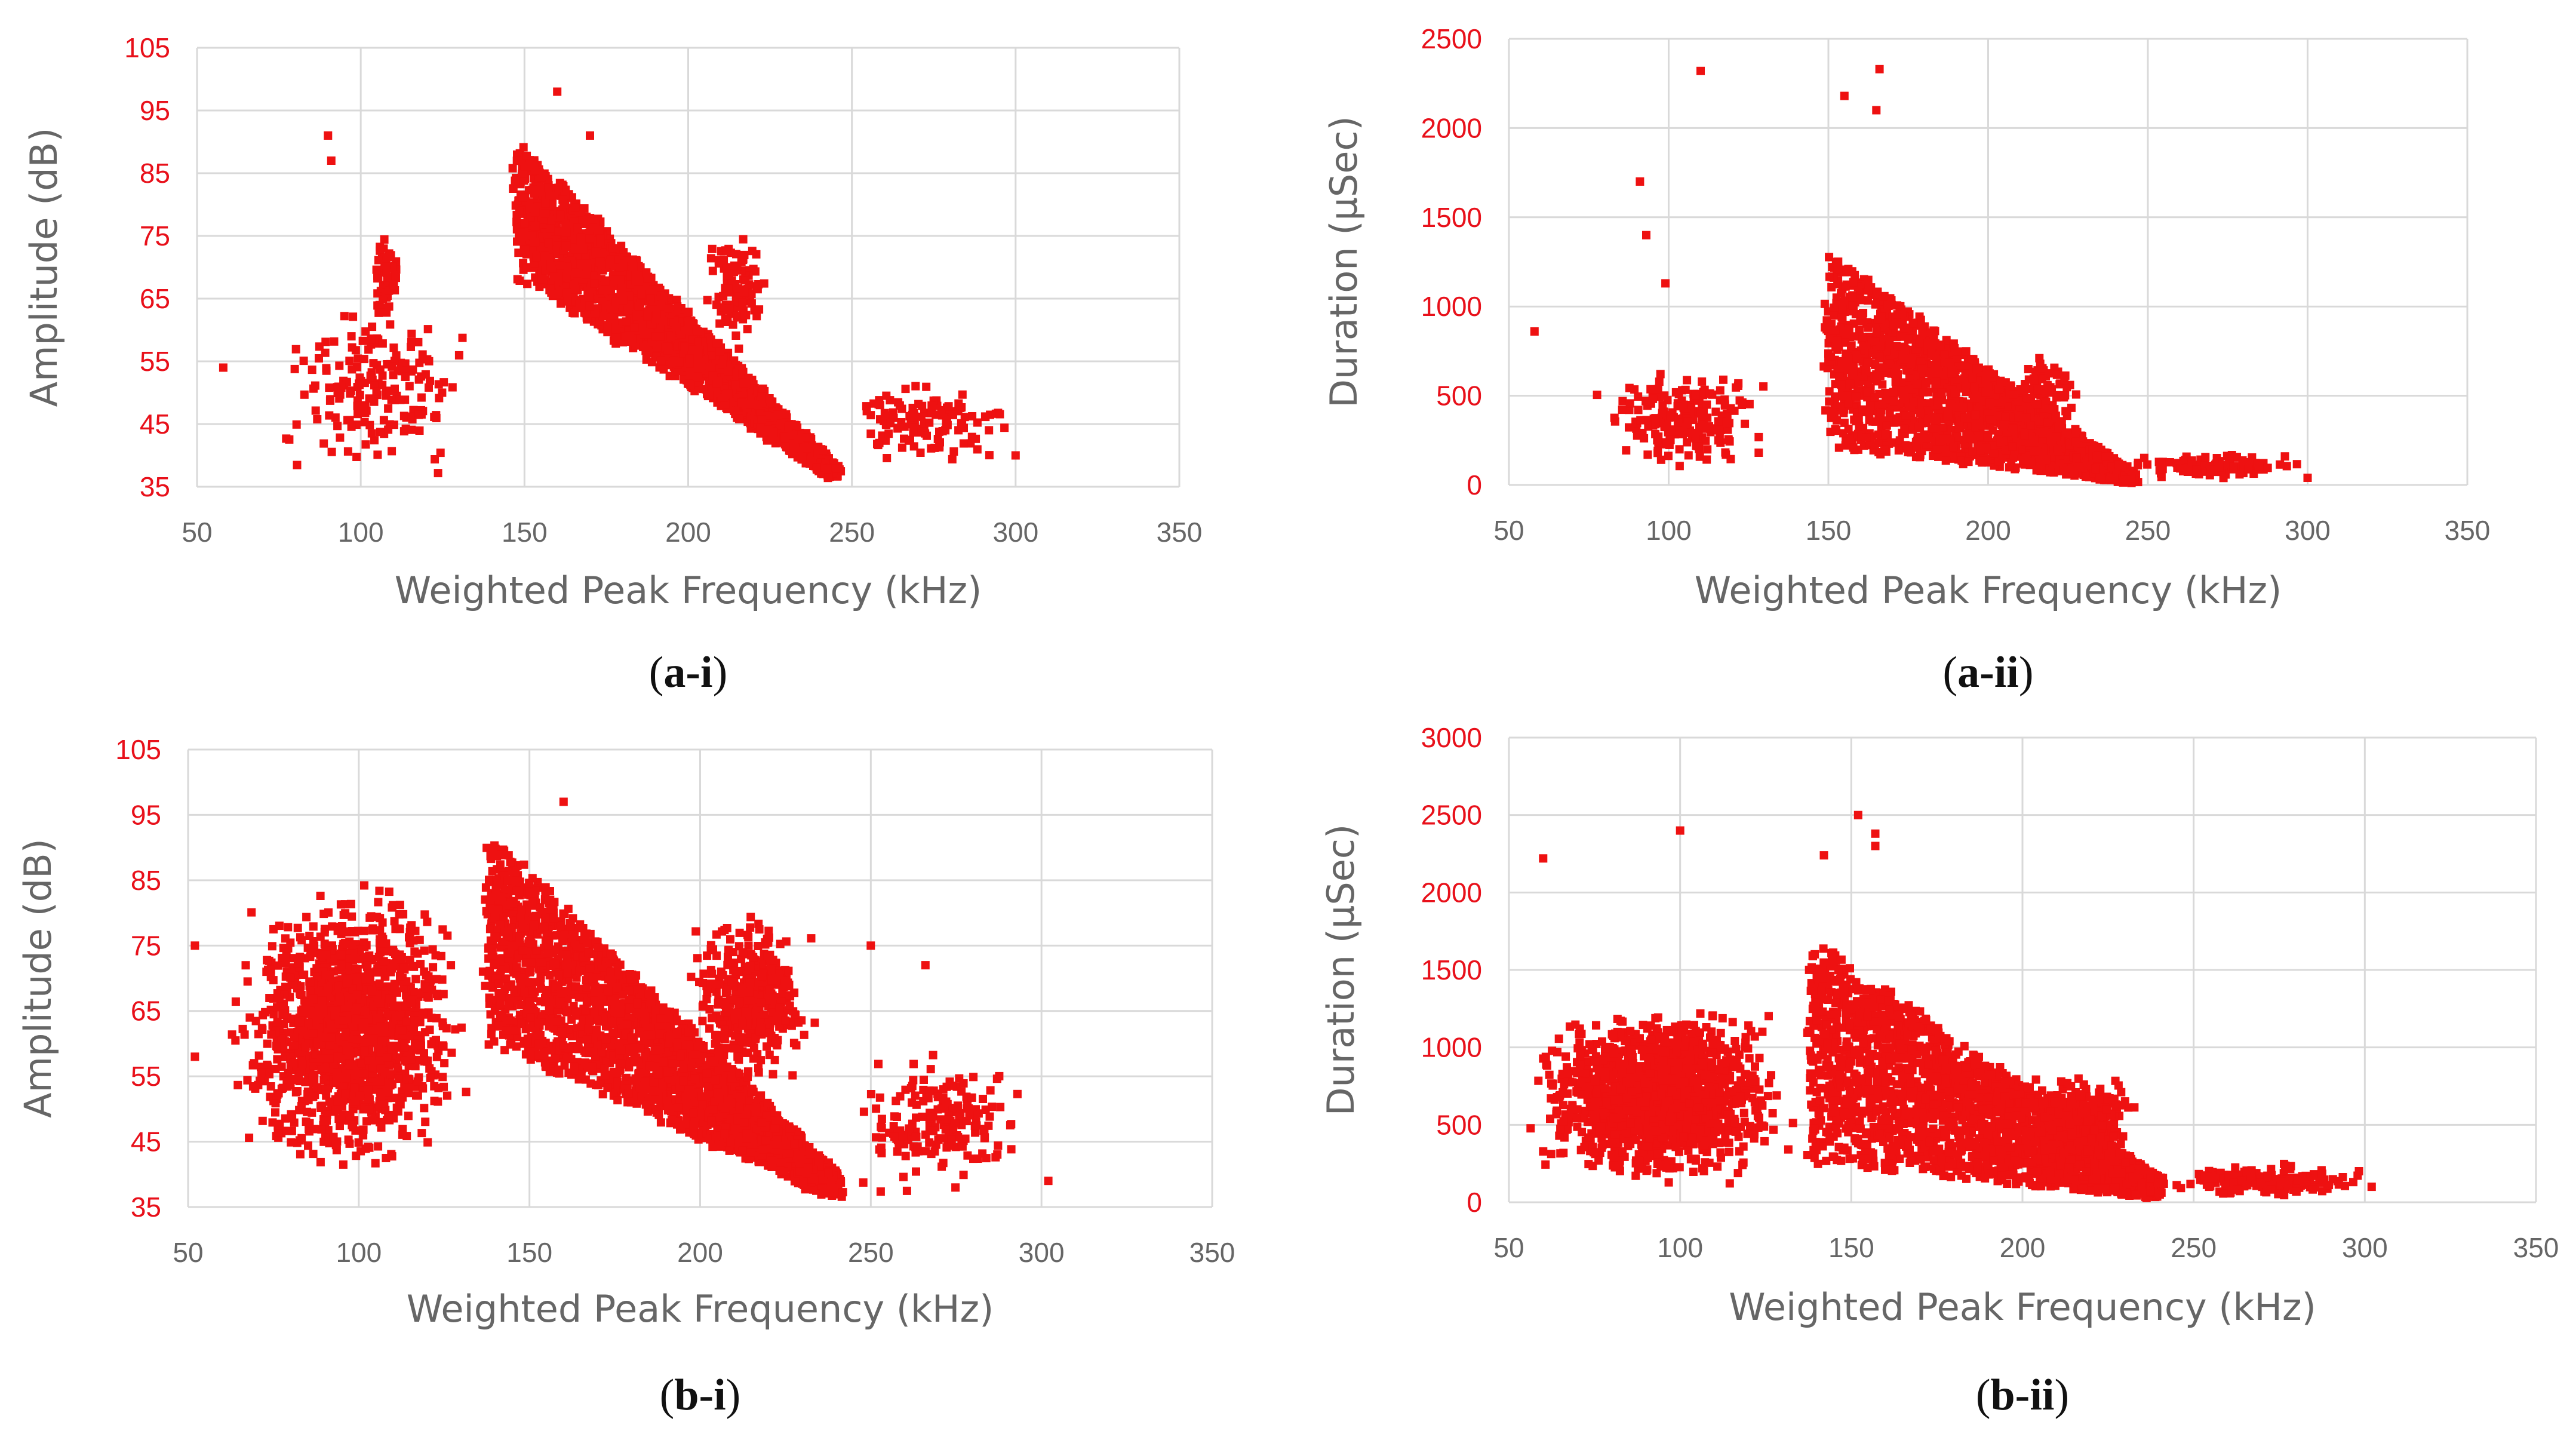 Image resolution: width=2576 pixels, height=1431 pixels. What do you see at coordinates (197, 532) in the screenshot?
I see `x-tick-label: 50` at bounding box center [197, 532].